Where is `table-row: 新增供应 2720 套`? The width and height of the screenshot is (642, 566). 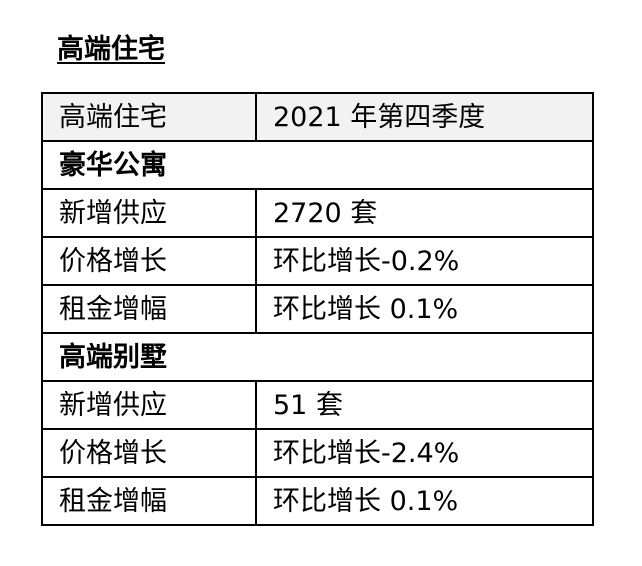
table-row: 新增供应 2720 套 is located at coordinates (317, 213).